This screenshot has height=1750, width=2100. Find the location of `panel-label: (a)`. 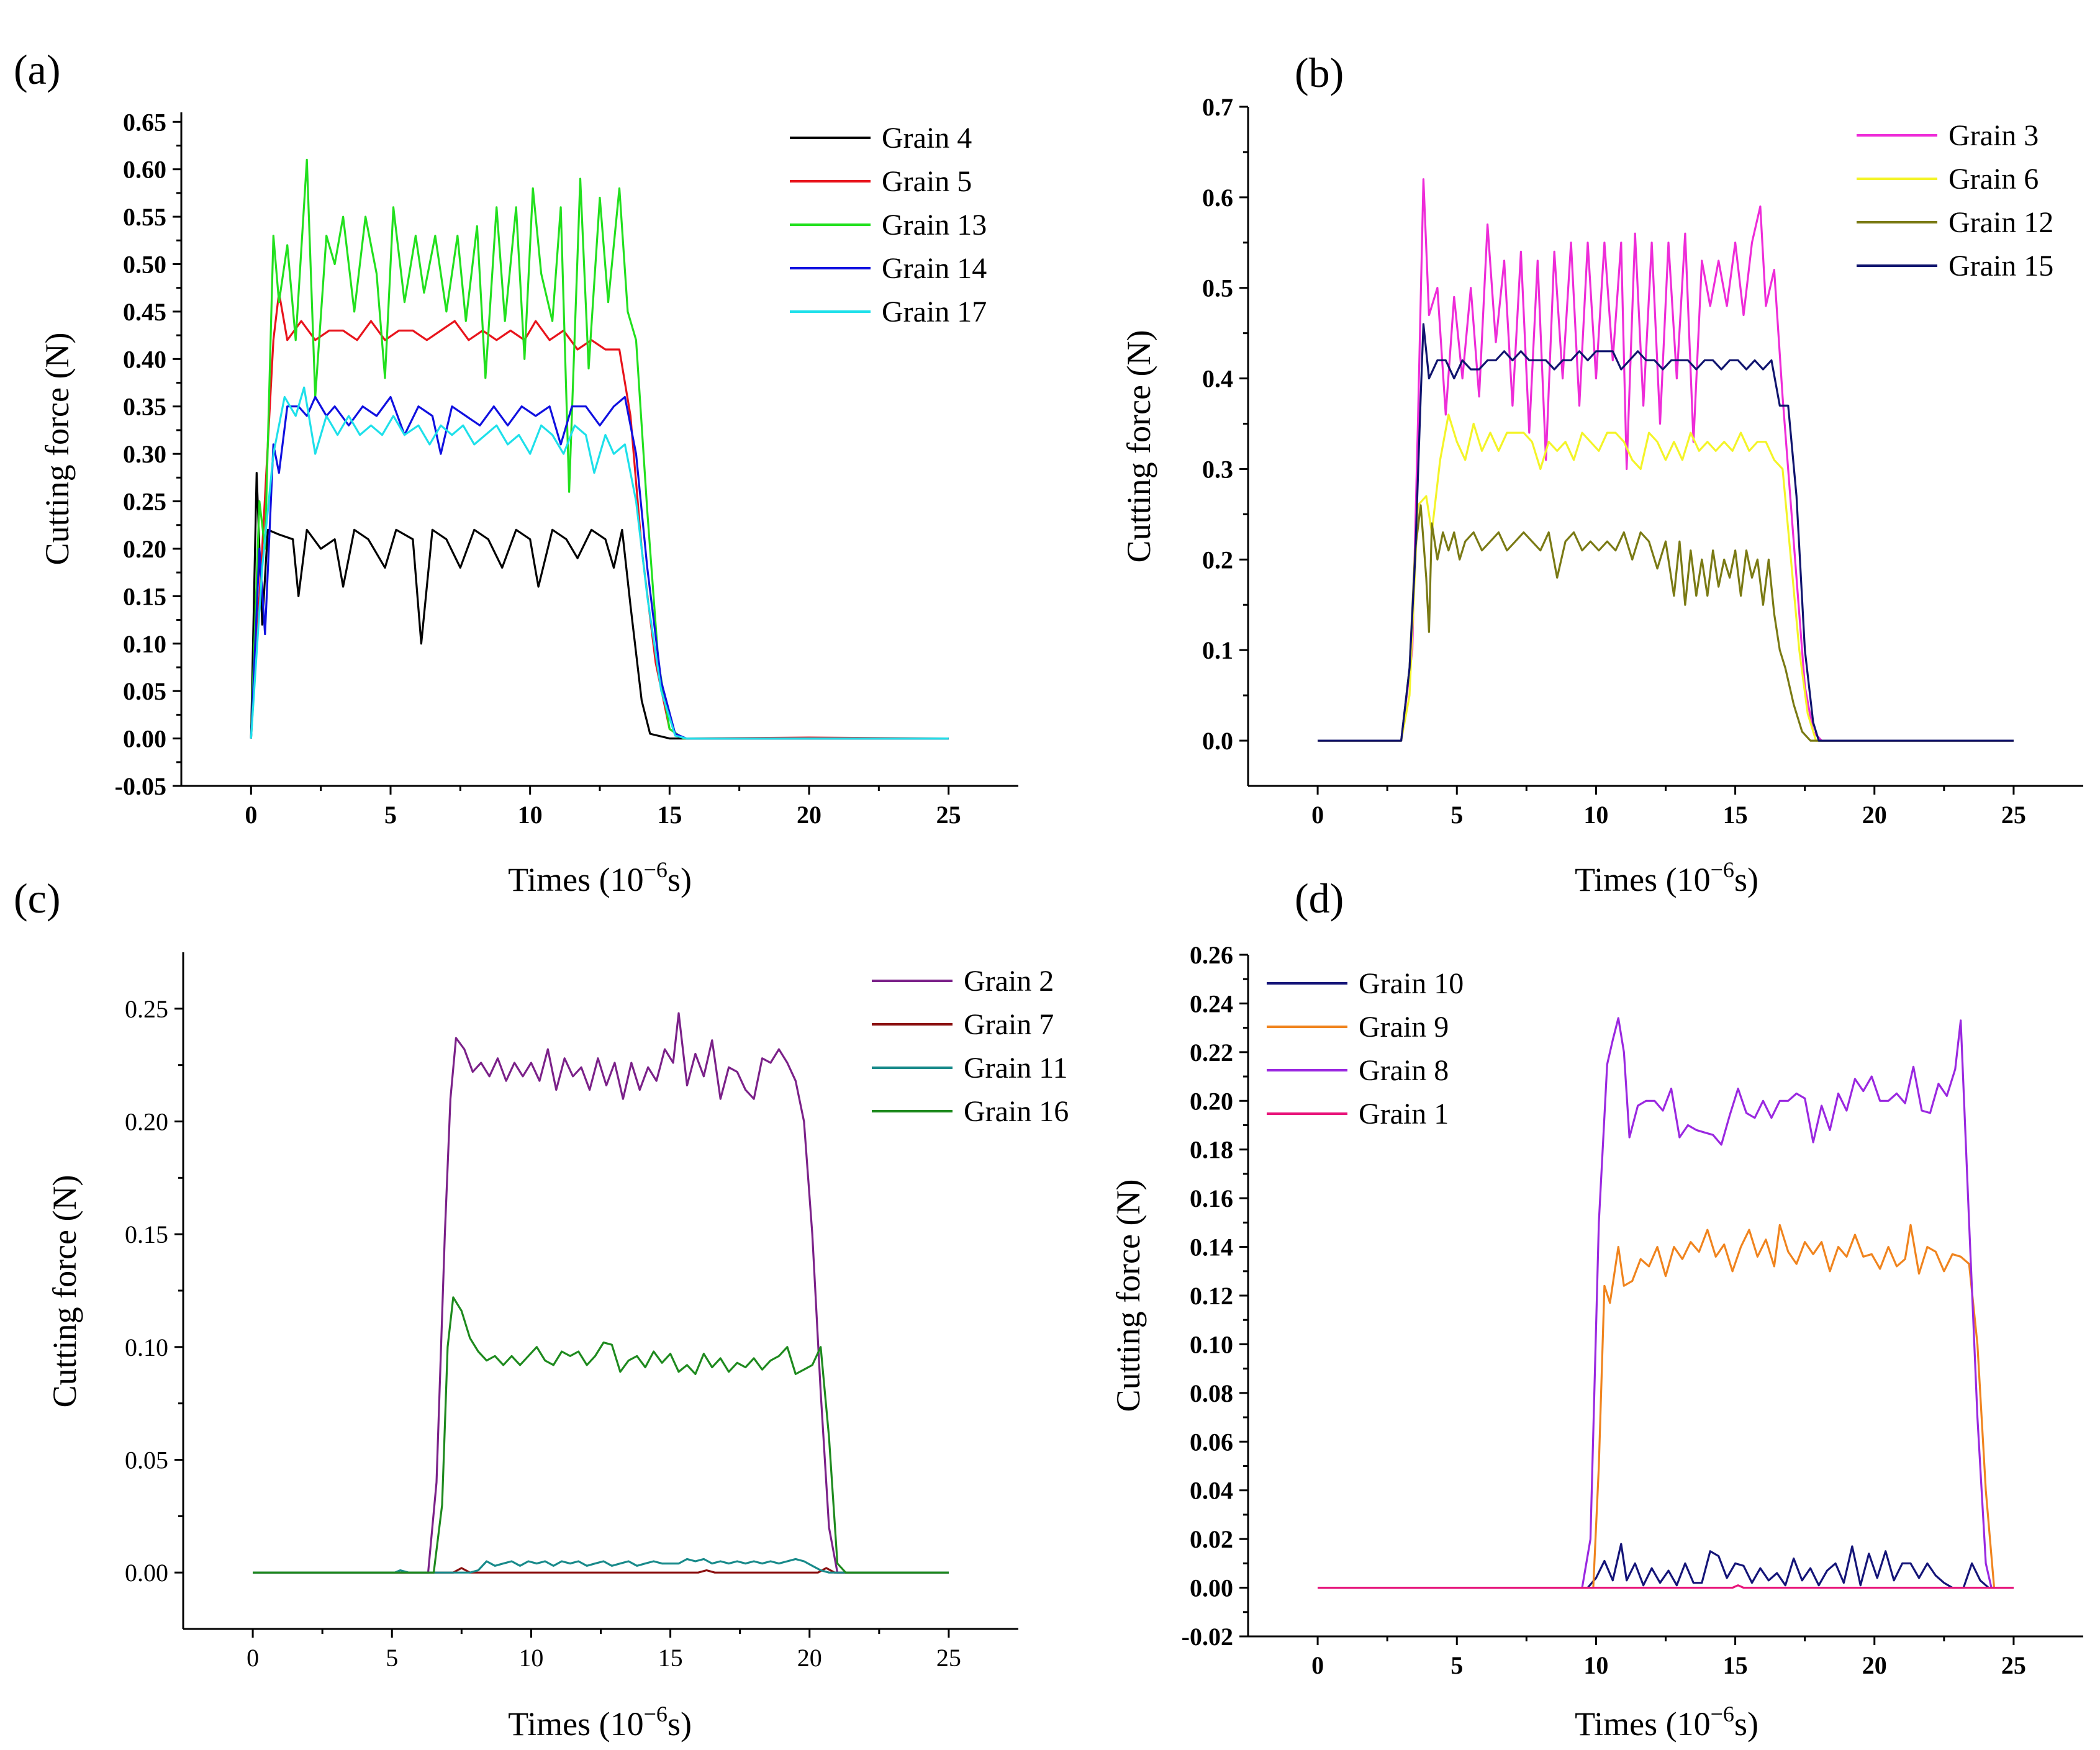

panel-label: (a) is located at coordinates (37, 69).